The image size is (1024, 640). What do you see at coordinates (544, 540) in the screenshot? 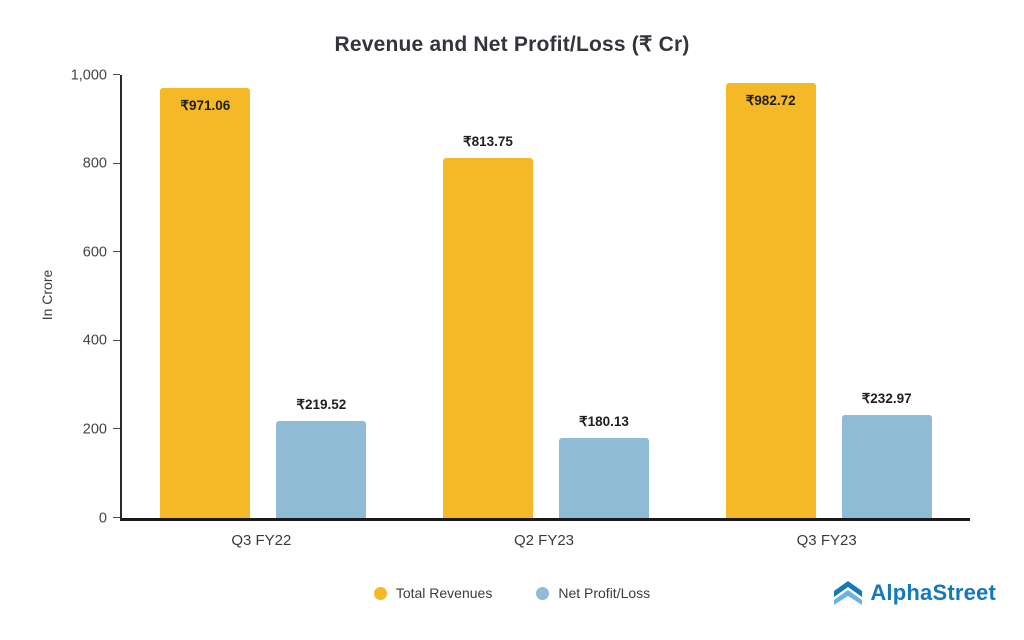
I see `x-axis-label-q2-fy23: Q2 FY23` at bounding box center [544, 540].